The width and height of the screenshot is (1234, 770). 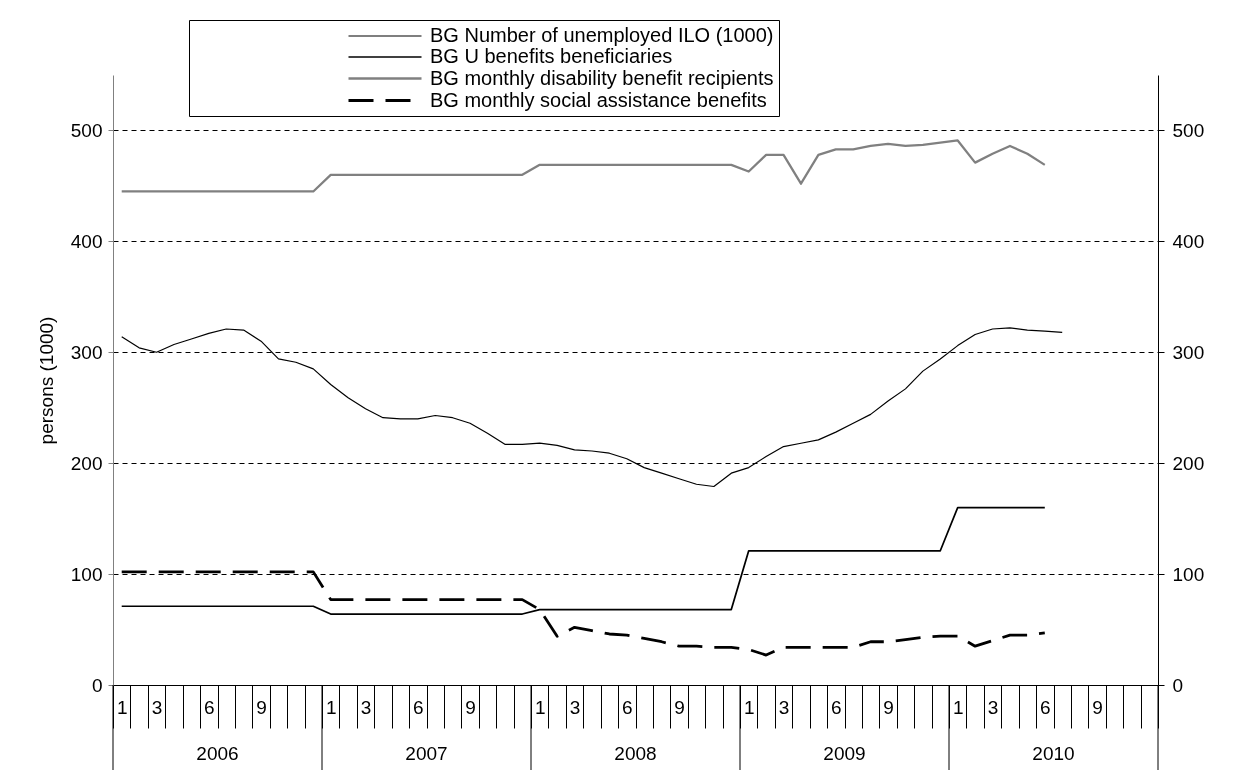 I want to click on y-tick-label: 400, so click(x=86, y=241).